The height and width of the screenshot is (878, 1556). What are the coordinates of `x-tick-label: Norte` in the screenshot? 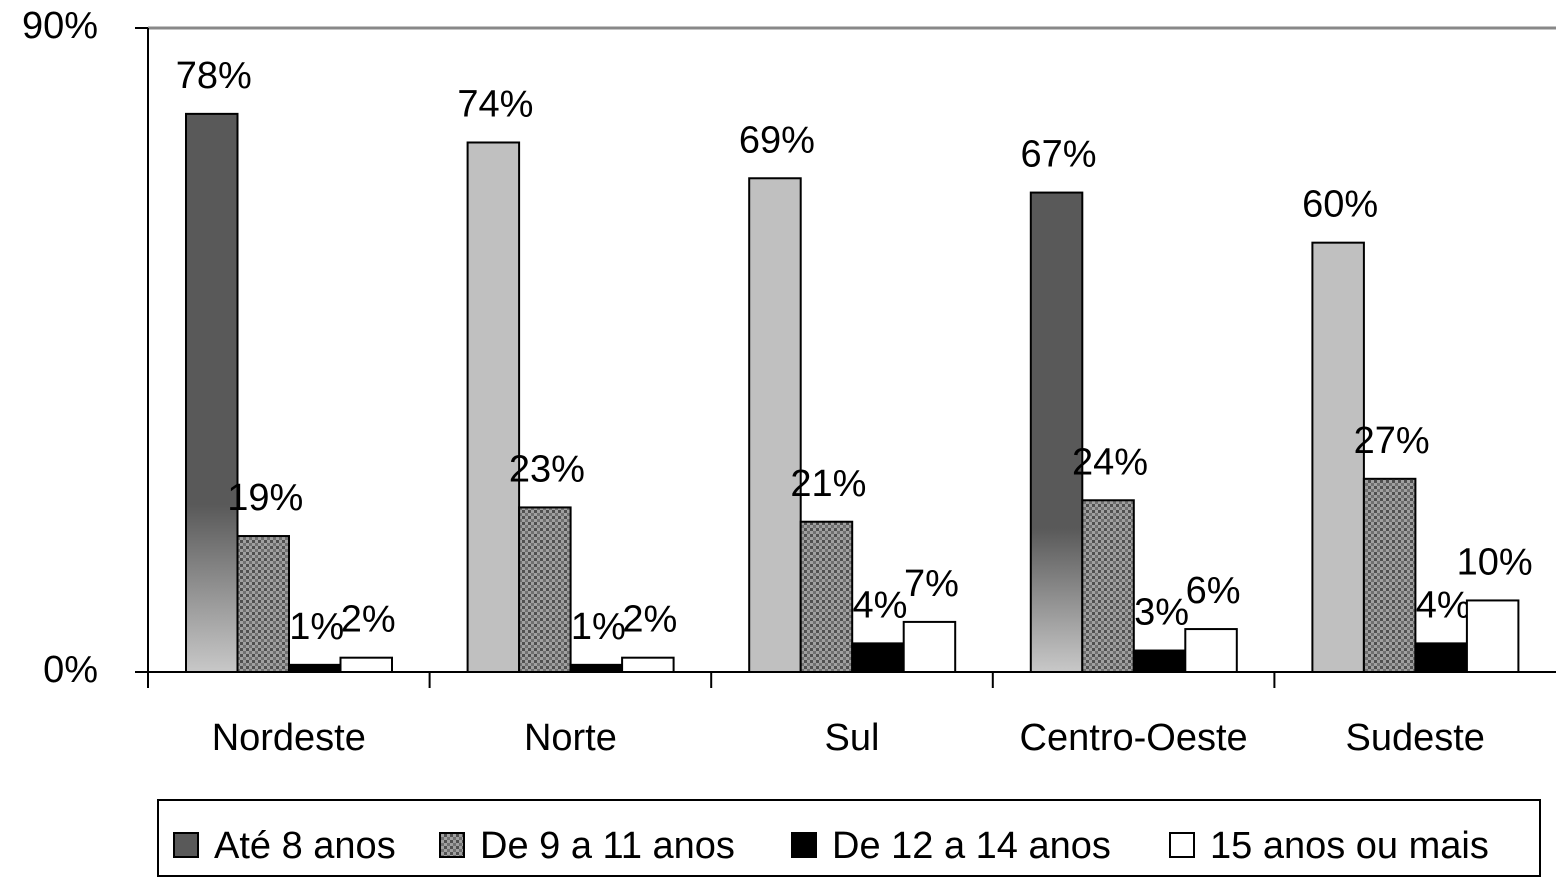 It's located at (570, 738).